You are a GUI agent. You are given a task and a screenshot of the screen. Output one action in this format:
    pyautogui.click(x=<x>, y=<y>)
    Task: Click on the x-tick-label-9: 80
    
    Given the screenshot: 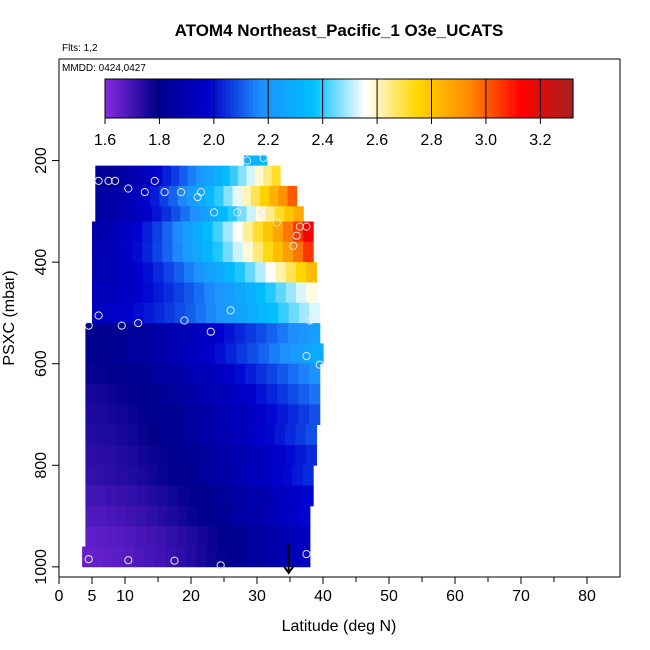 What is the action you would take?
    pyautogui.click(x=587, y=596)
    